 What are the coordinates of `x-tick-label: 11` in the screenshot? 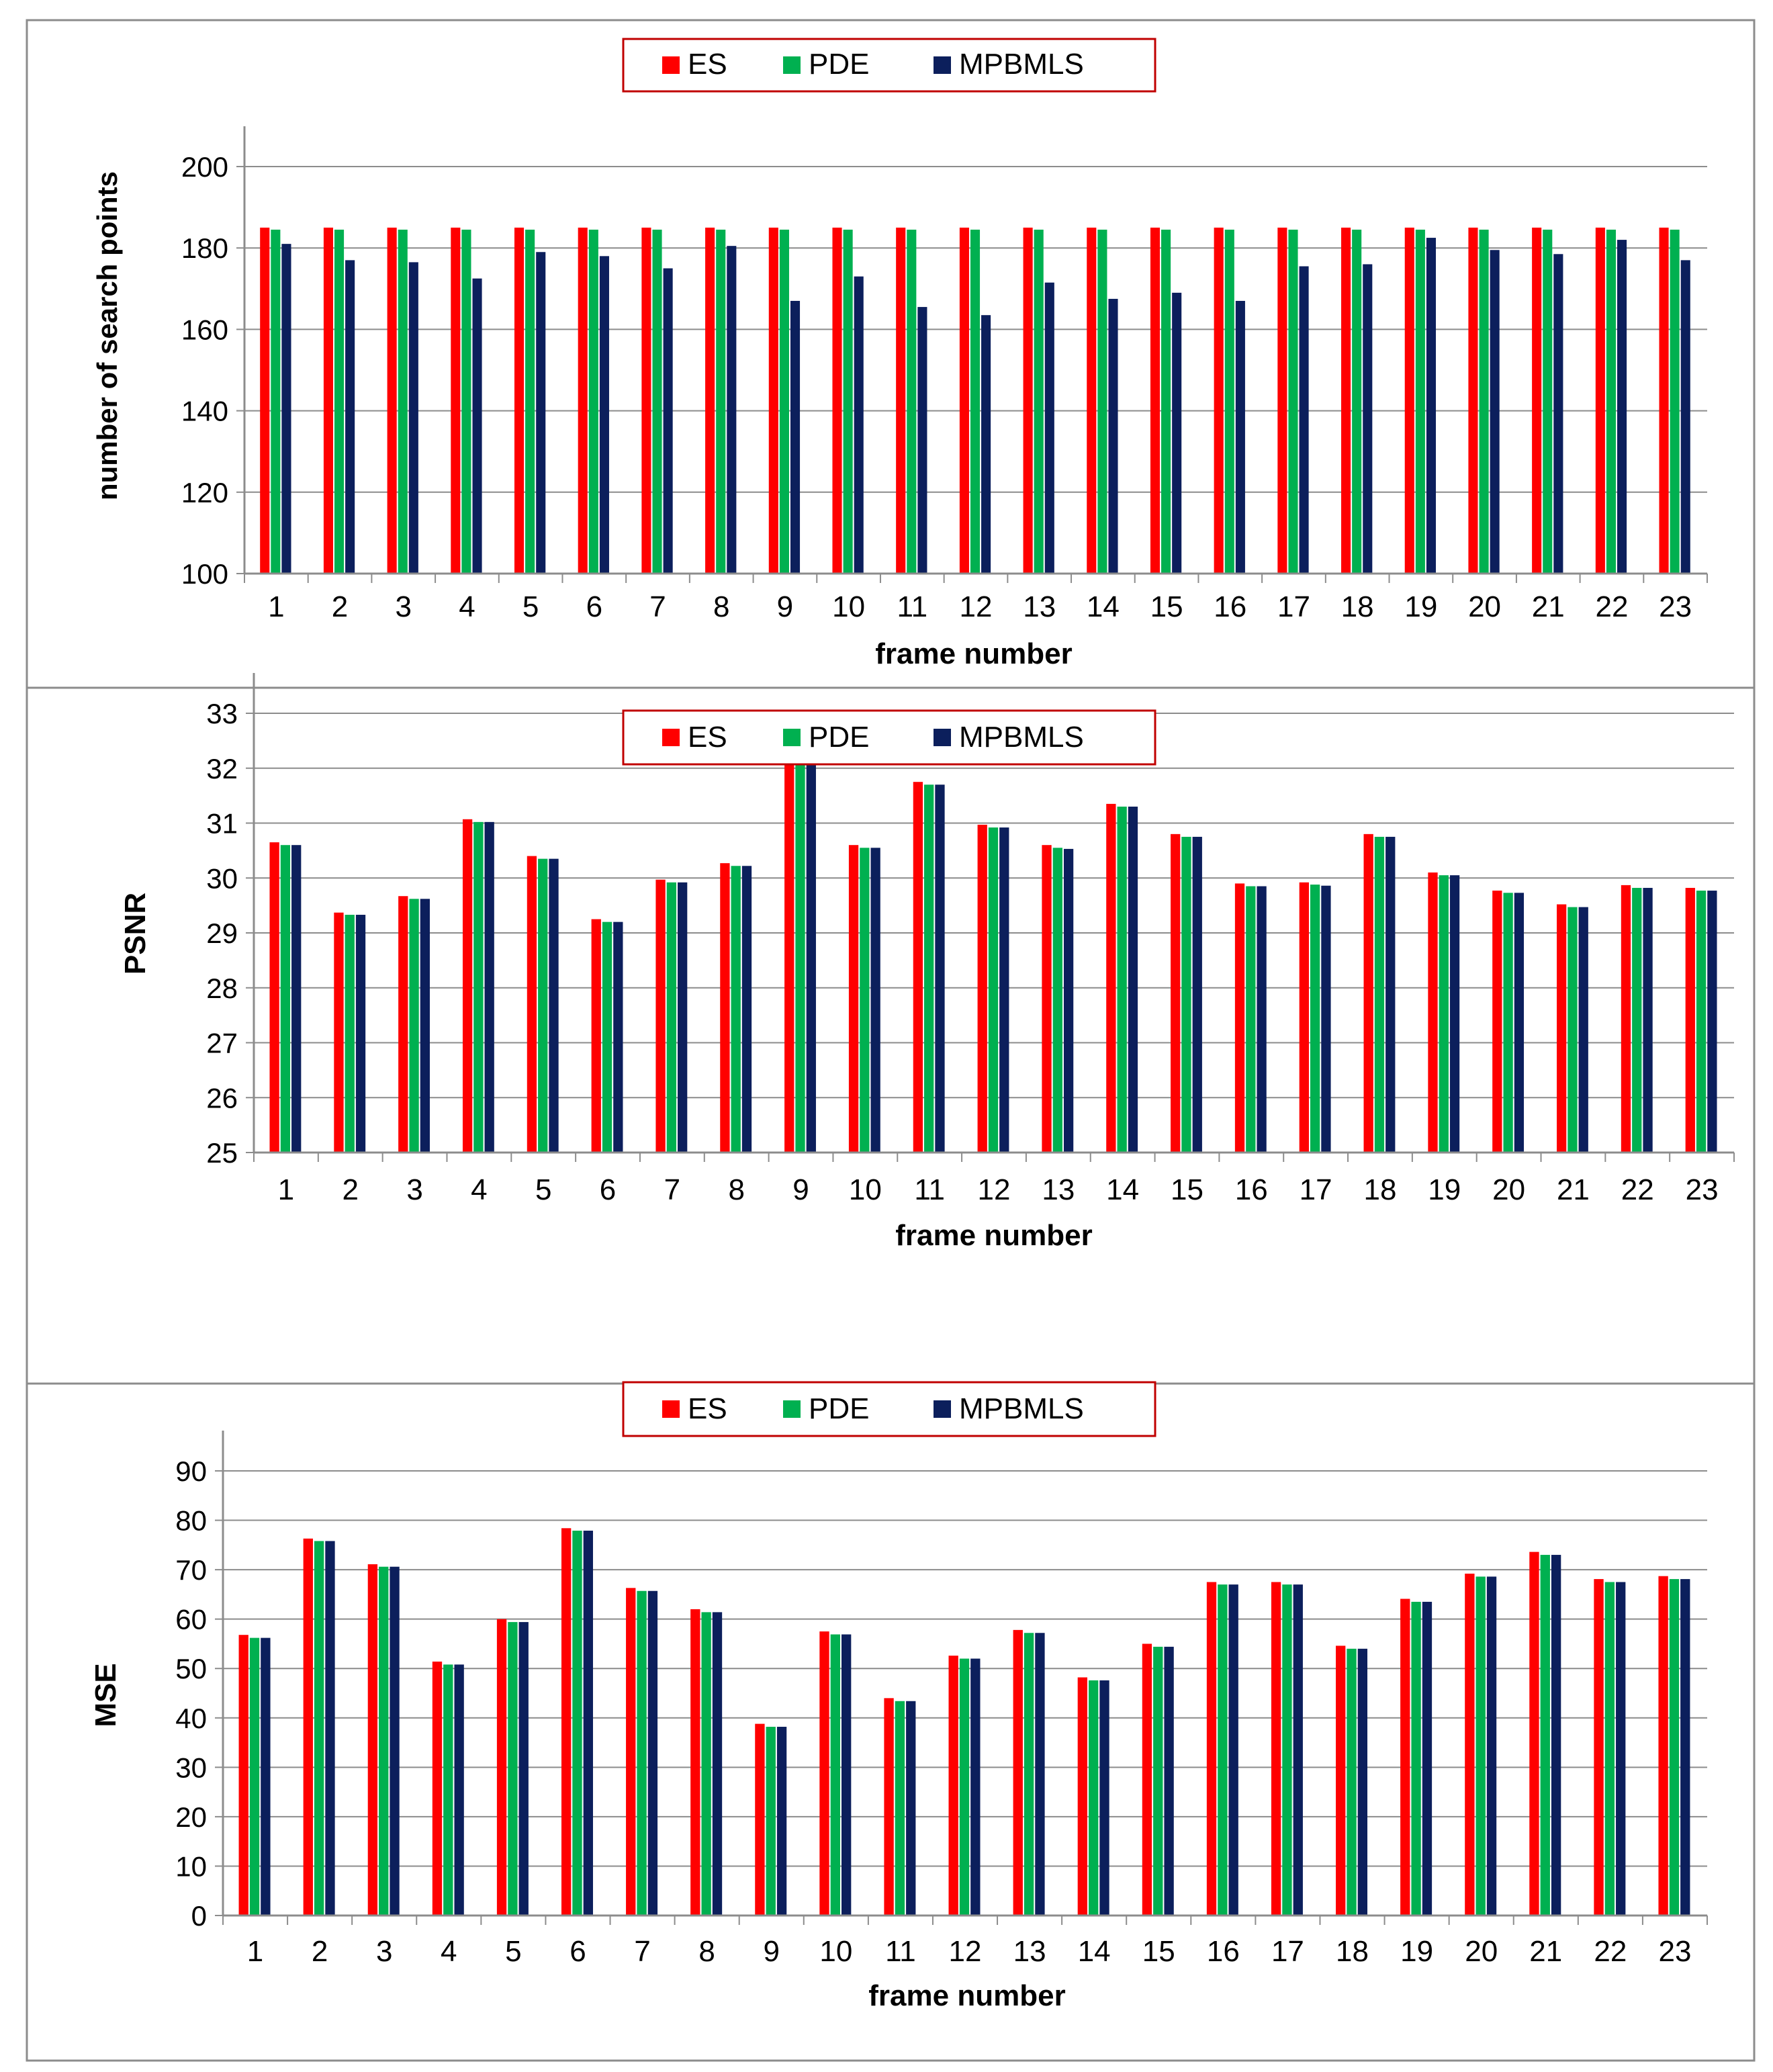 It's located at (912, 606).